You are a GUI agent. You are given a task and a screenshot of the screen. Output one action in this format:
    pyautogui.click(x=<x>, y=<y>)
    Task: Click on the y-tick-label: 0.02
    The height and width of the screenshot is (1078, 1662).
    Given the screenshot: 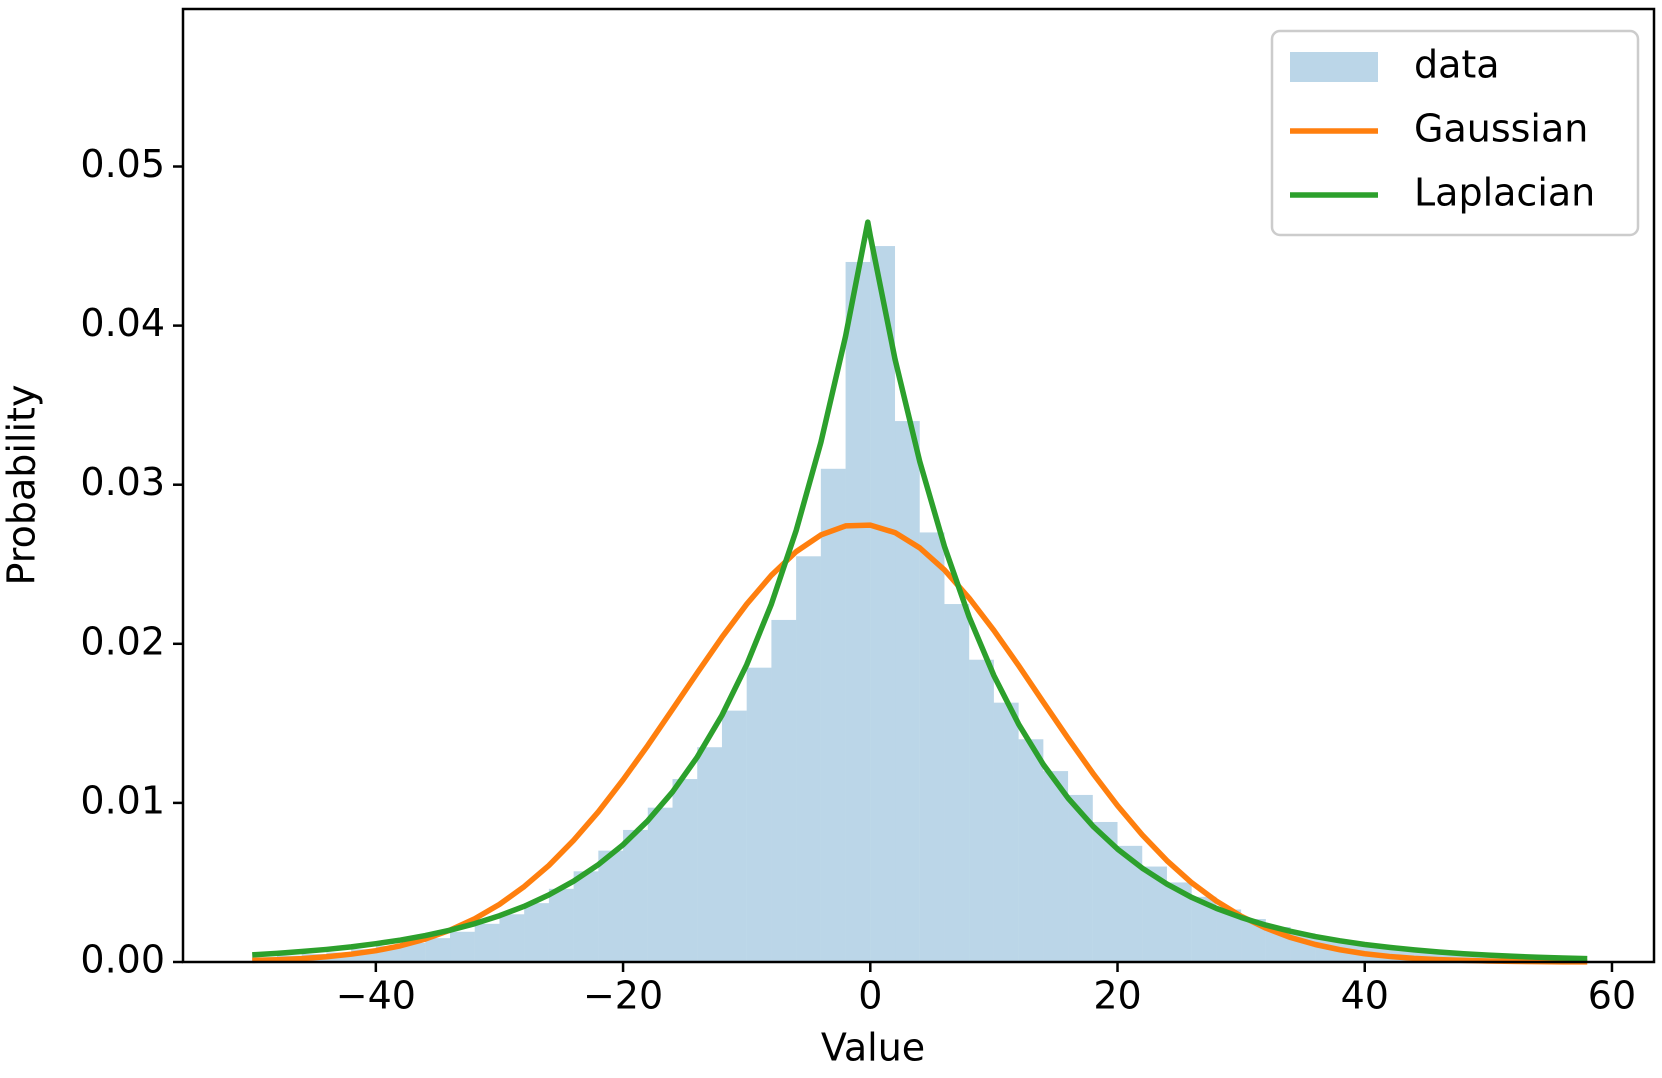 What is the action you would take?
    pyautogui.click(x=122, y=641)
    